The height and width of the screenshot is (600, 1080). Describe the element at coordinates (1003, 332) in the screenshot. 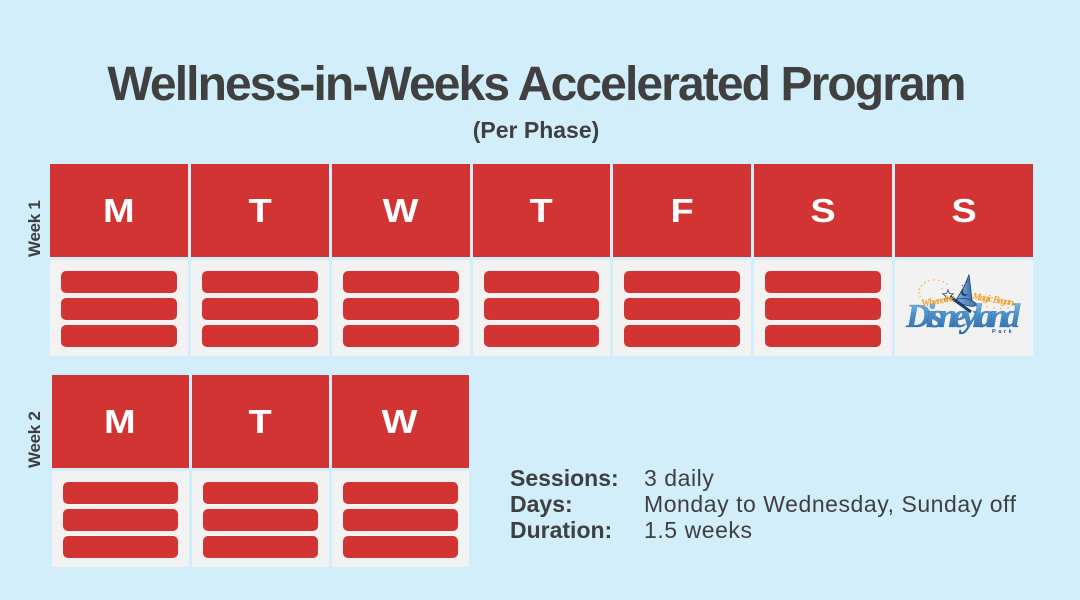

I see `svg-text: Park` at that location.